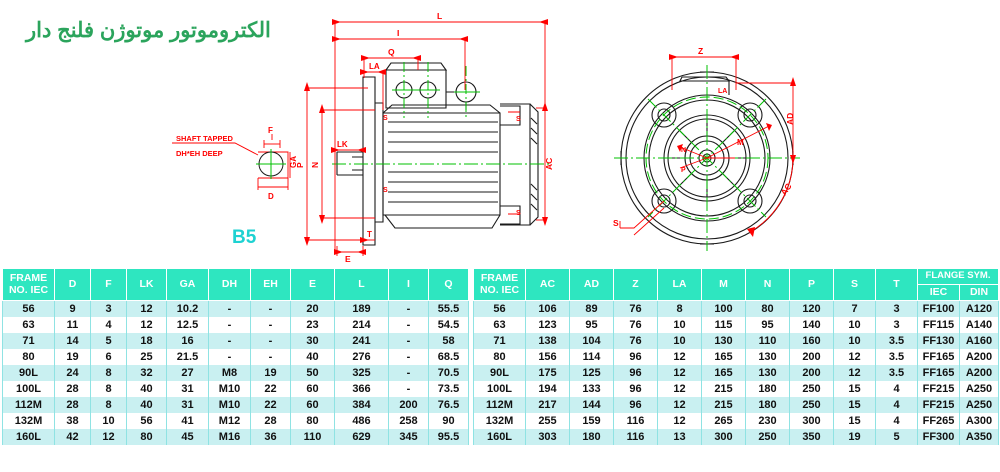 This screenshot has height=472, width=1000. Describe the element at coordinates (146, 284) in the screenshot. I see `col-header-LK: LK` at that location.